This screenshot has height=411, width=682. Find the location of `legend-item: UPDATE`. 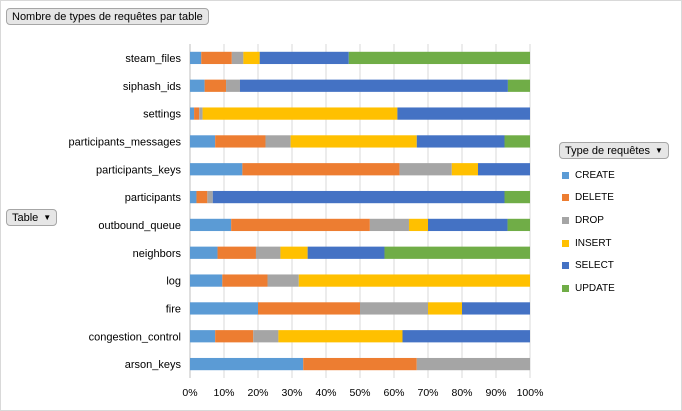

legend-item: UPDATE is located at coordinates (588, 288).